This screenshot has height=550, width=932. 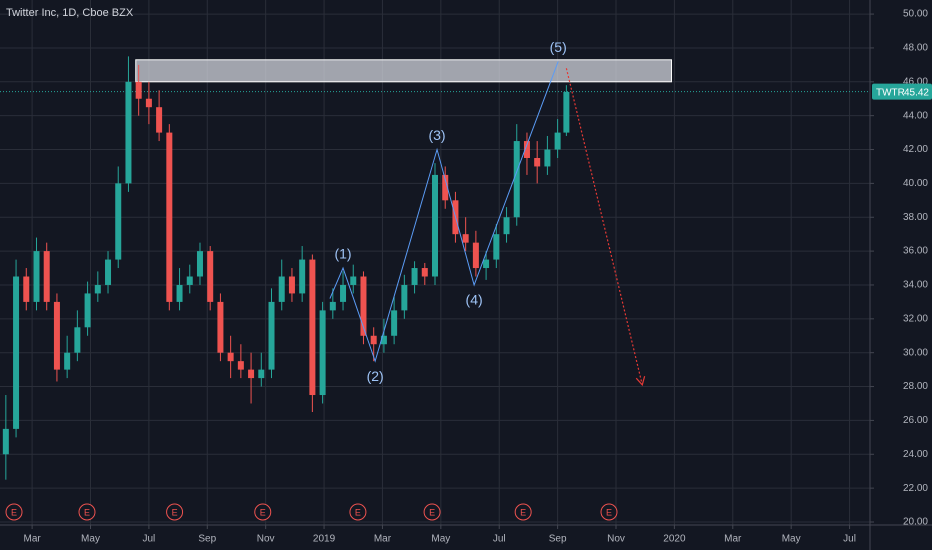 What do you see at coordinates (915, 149) in the screenshot?
I see `y-tick-label: 42.00` at bounding box center [915, 149].